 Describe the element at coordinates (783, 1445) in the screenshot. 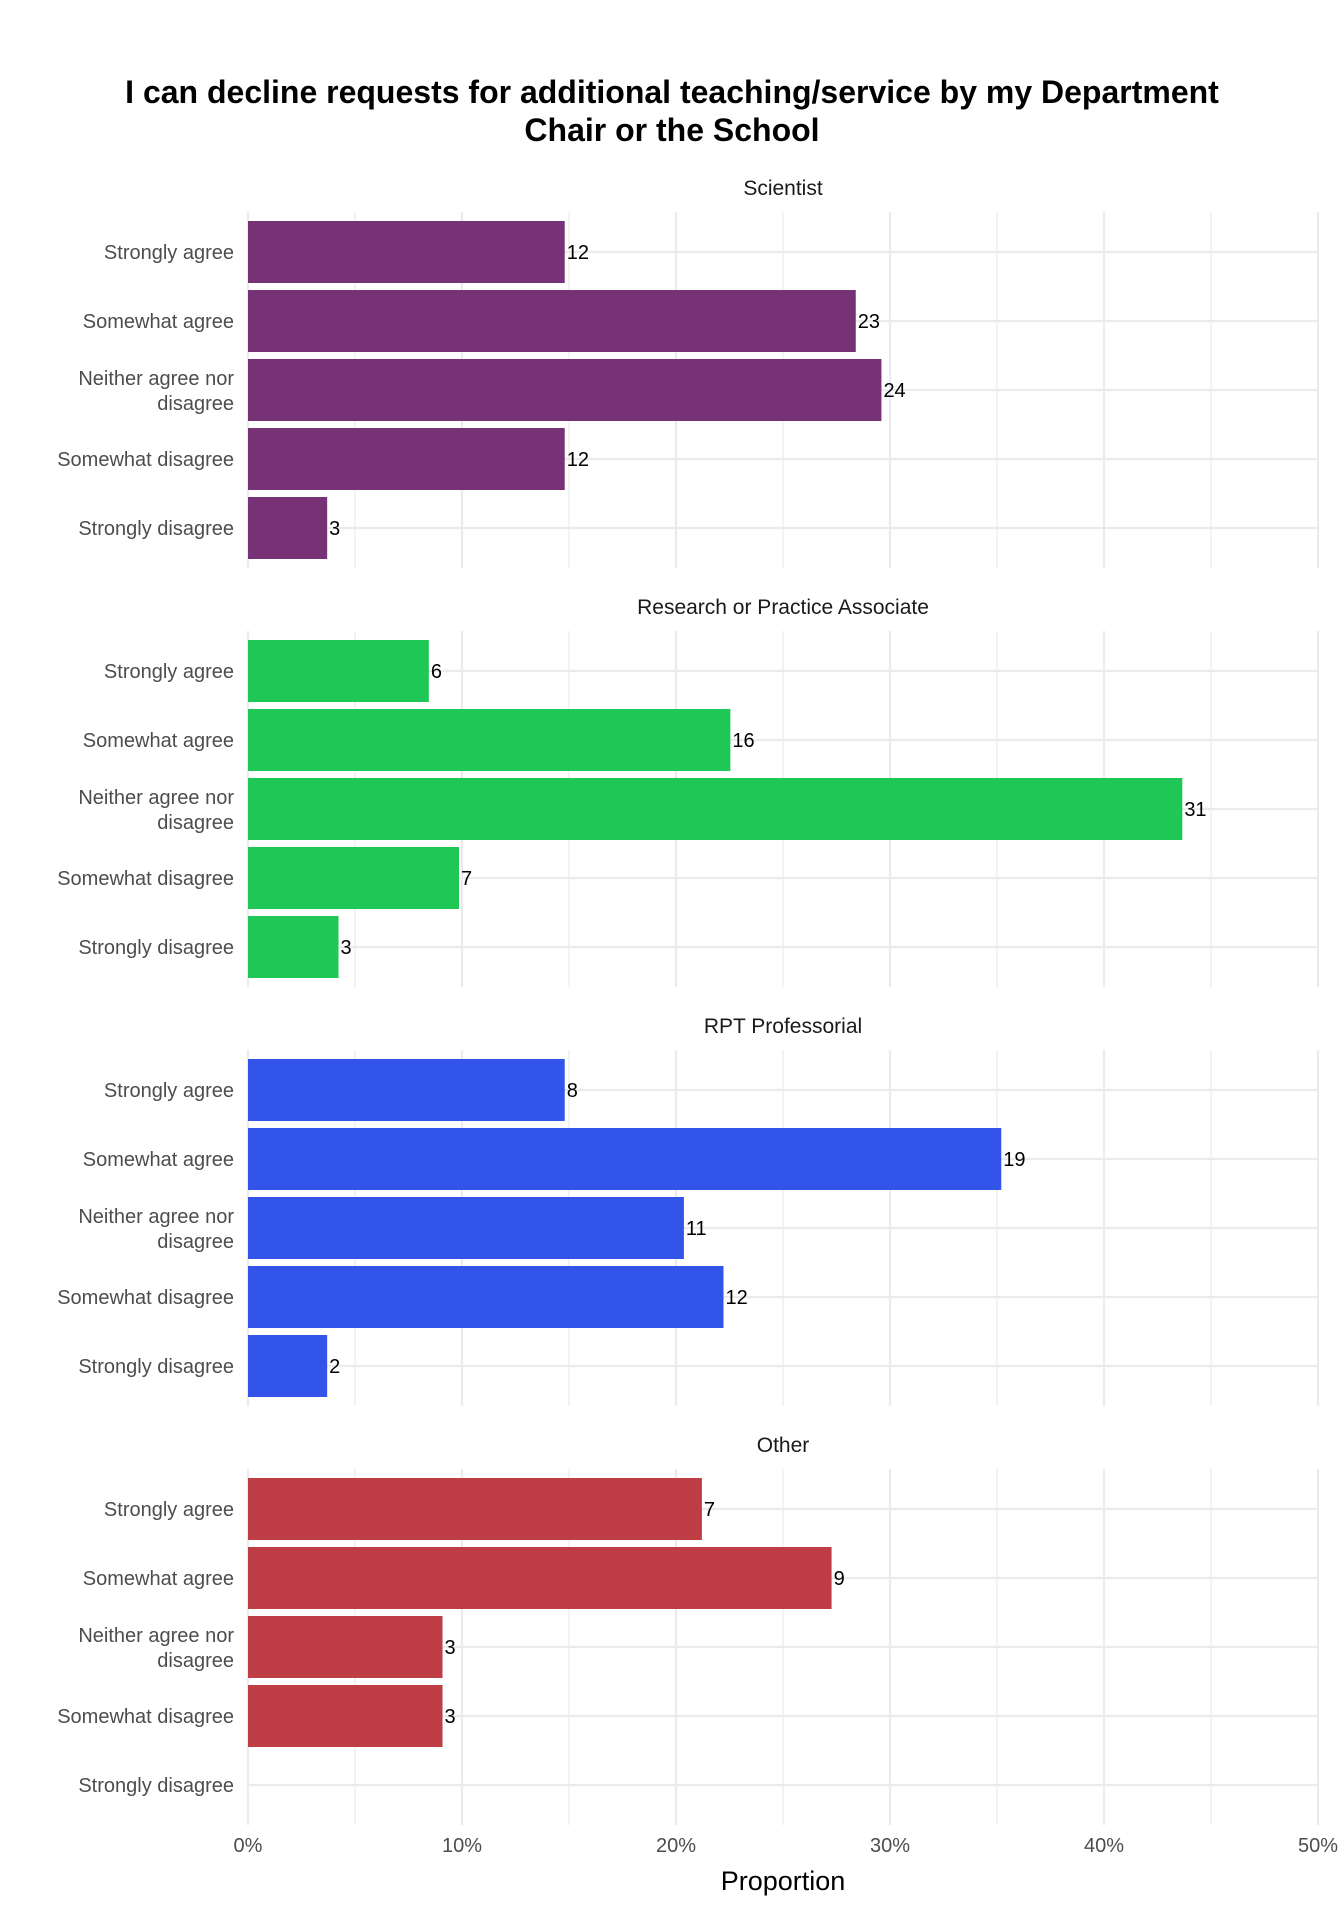

I see `facet-title: Other` at that location.